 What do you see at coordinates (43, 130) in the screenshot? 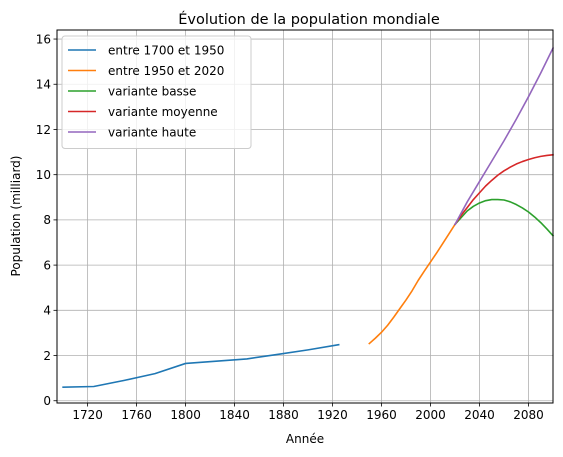
I see `y-tick-label: 12` at bounding box center [43, 130].